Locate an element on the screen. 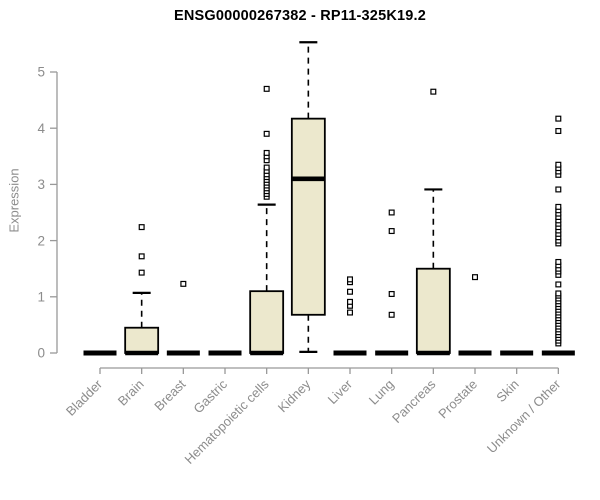  boxplot-skin is located at coordinates (517, 353).